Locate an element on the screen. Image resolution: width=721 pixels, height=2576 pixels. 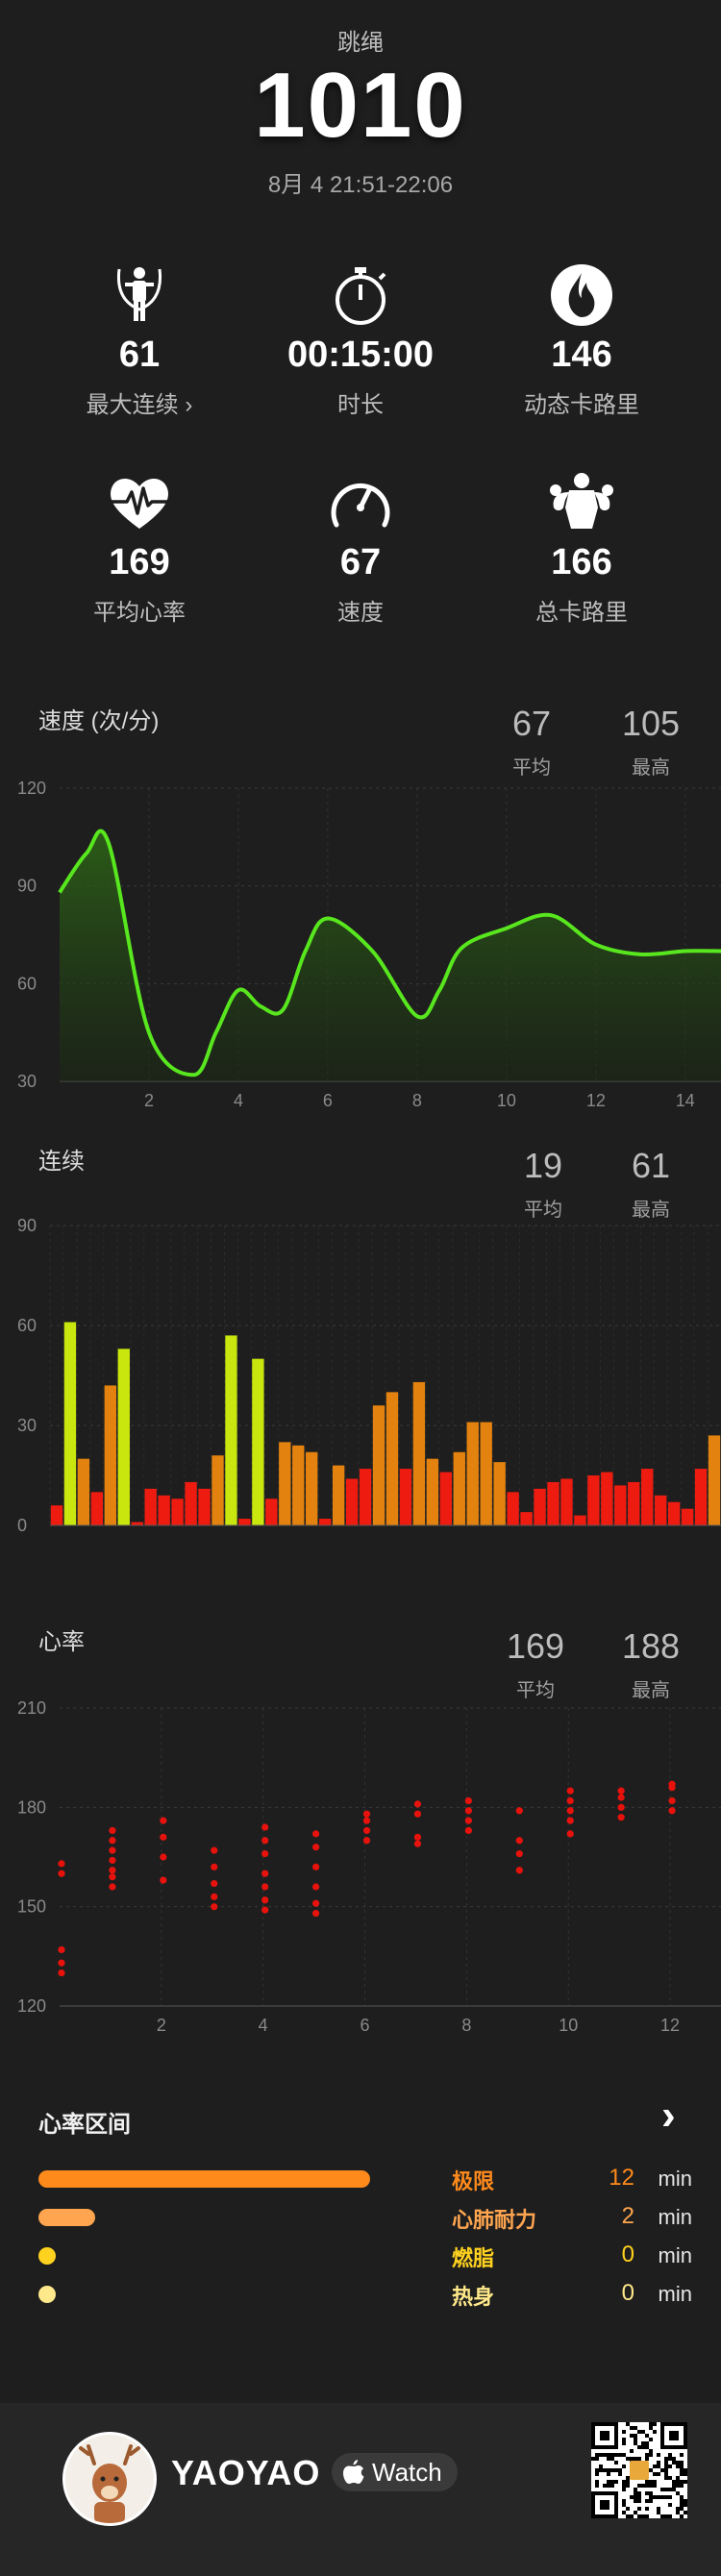
hr-max-value: 188 is located at coordinates (651, 1646).